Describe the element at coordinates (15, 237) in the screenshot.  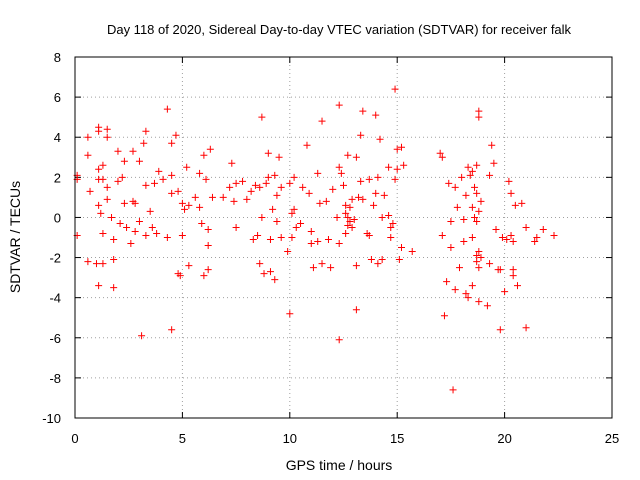
I see `y-axis-label: SDTVAR / TECUs` at that location.